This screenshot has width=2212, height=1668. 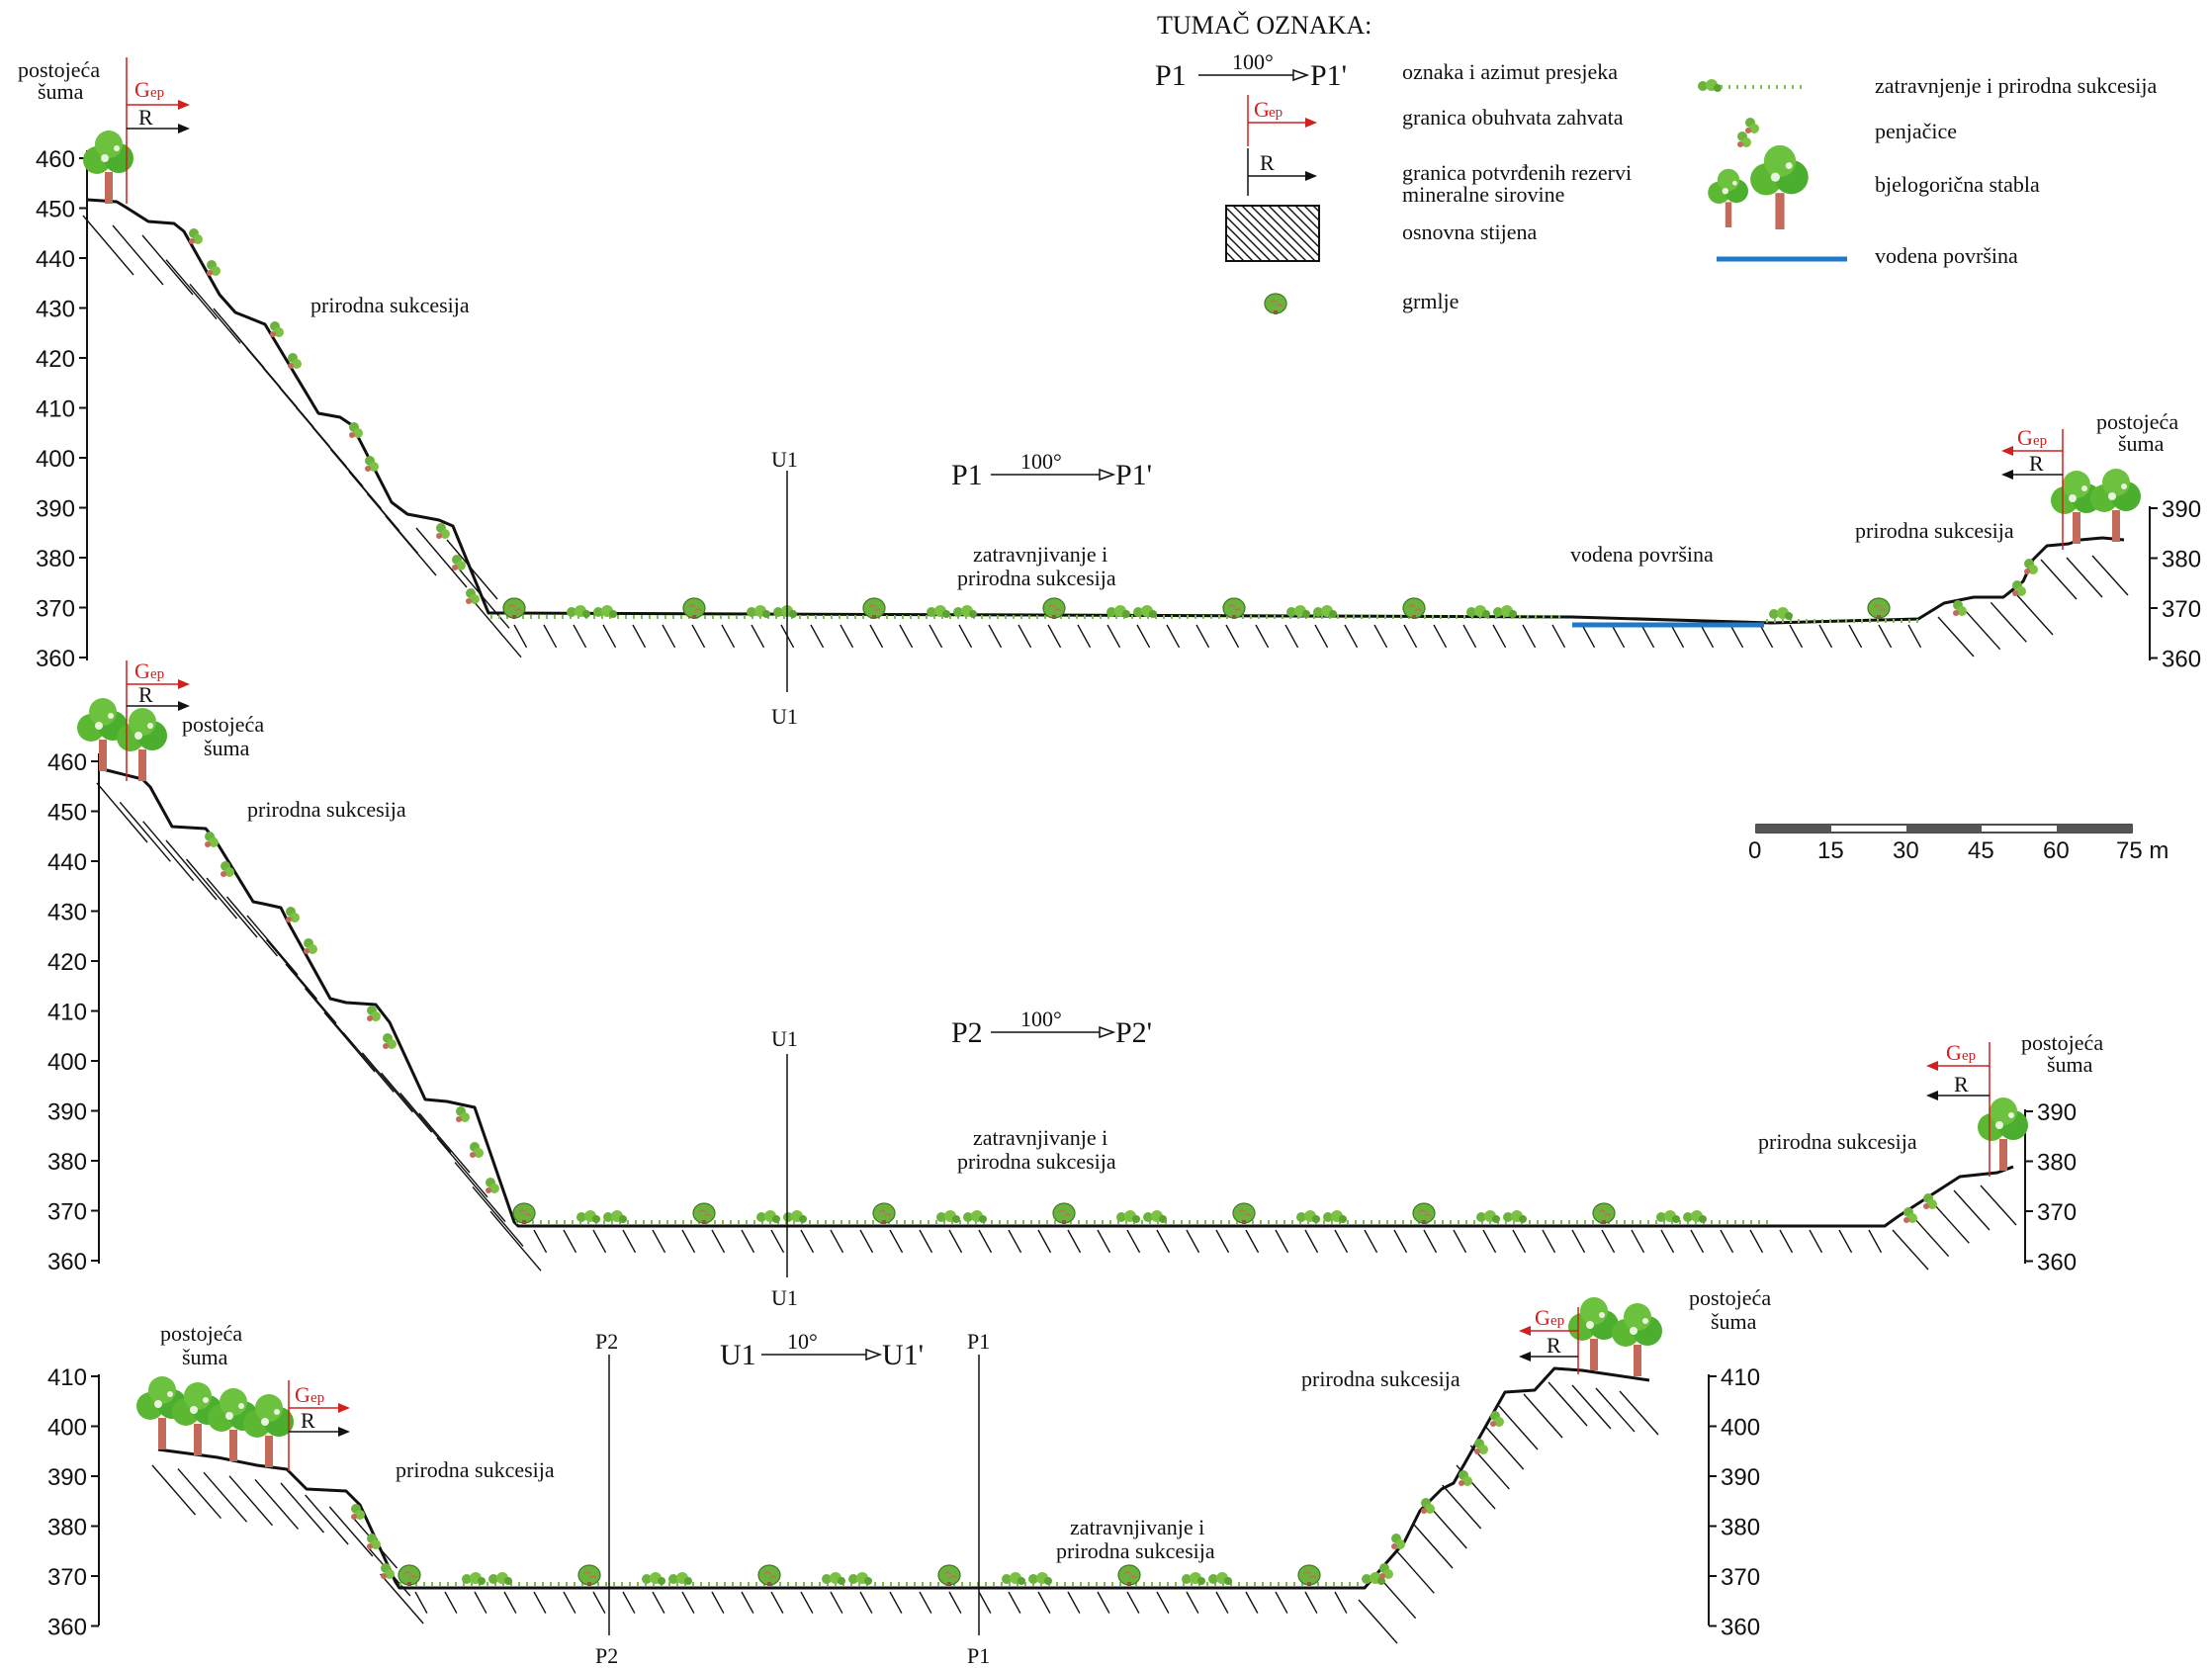 What do you see at coordinates (158, 130) in the screenshot?
I see `p1-left-boundaries: G ep R` at bounding box center [158, 130].